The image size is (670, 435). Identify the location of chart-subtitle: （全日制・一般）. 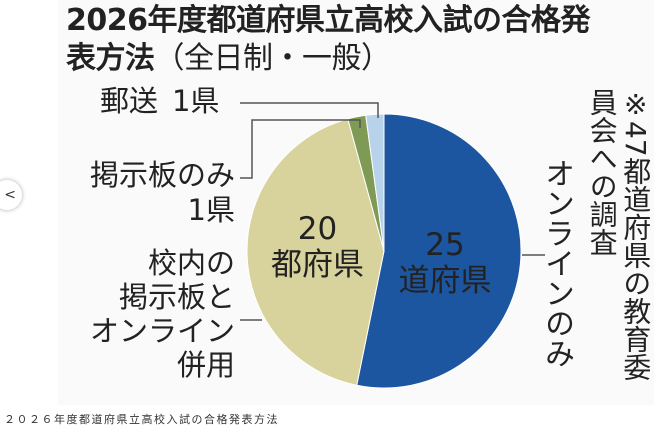
(273, 58).